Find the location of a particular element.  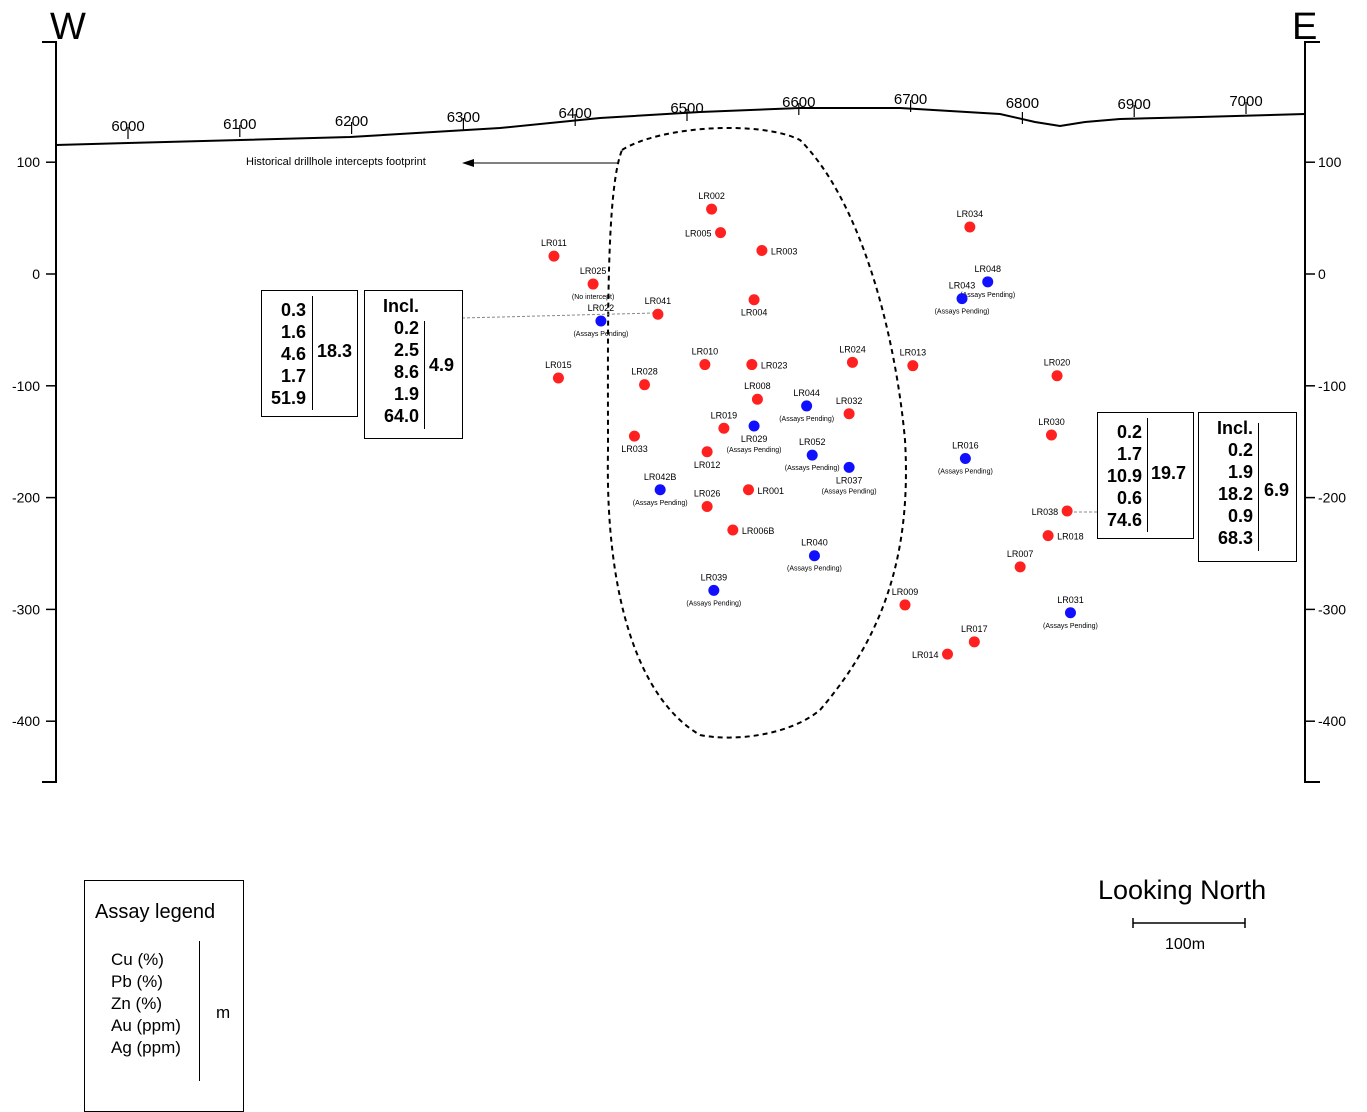

drillhole-label: LR038 is located at coordinates (1045, 512).